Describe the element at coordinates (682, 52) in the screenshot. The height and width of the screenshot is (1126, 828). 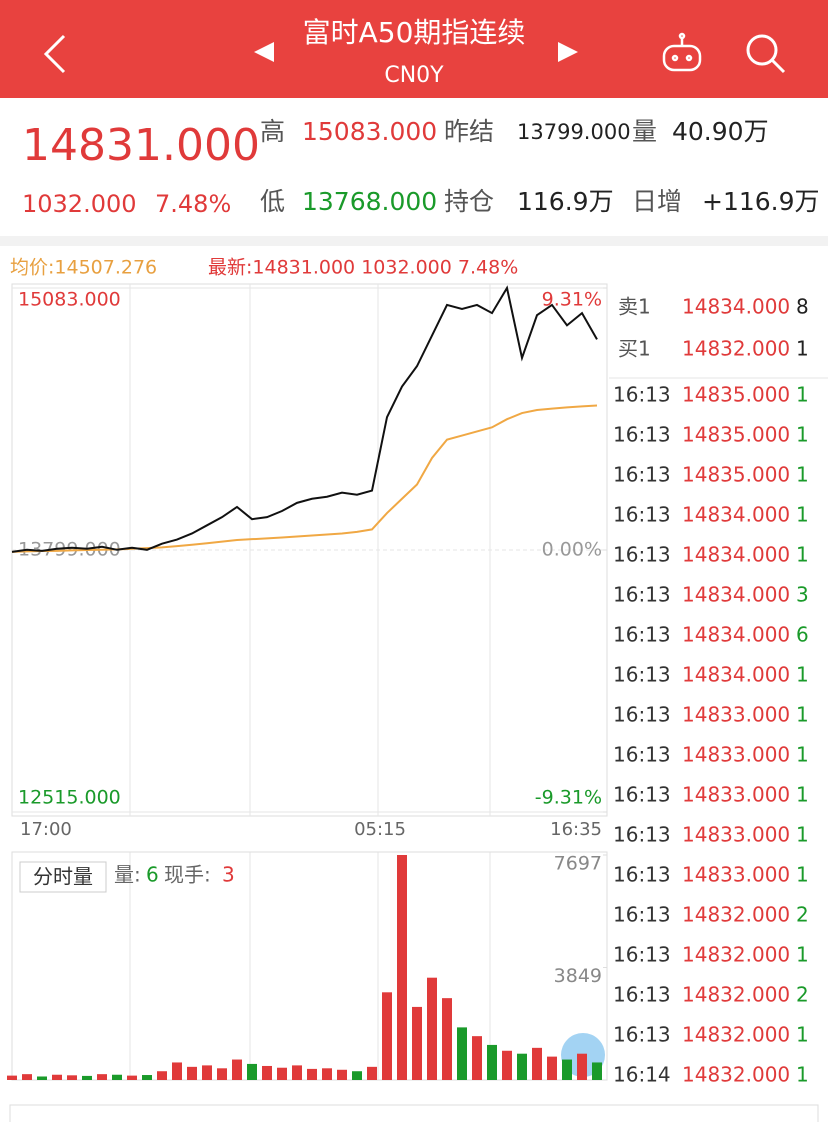
I see `robot-icon` at that location.